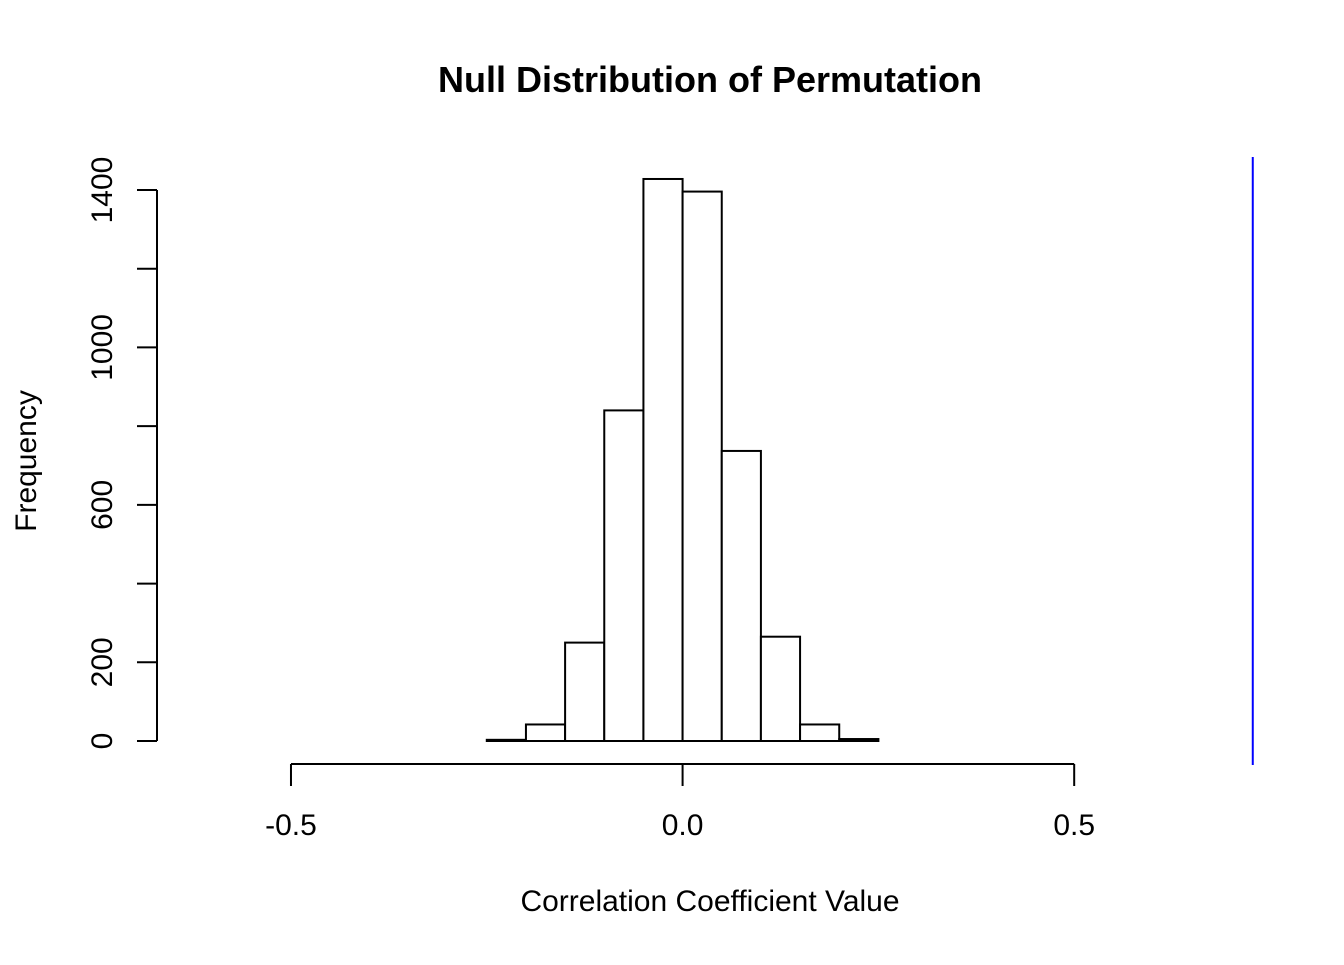 This screenshot has height=965, width=1344. I want to click on x-axis: -0.5 0.0 0.5, so click(680, 802).